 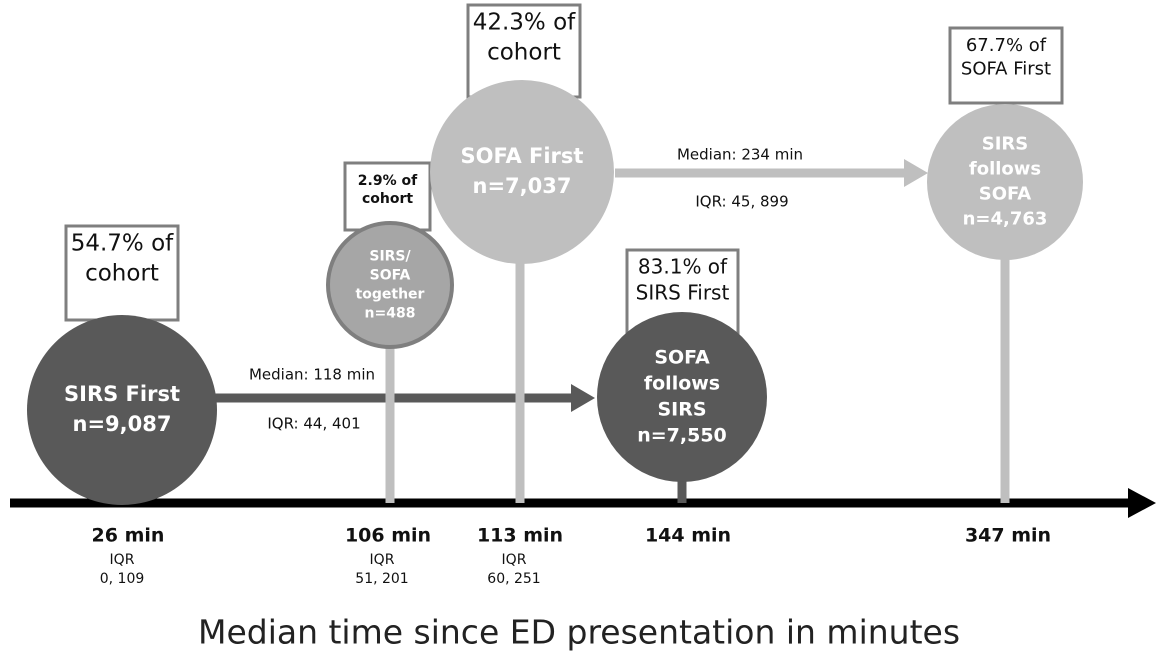 What do you see at coordinates (128, 536) in the screenshot?
I see `time-label: 26 min` at bounding box center [128, 536].